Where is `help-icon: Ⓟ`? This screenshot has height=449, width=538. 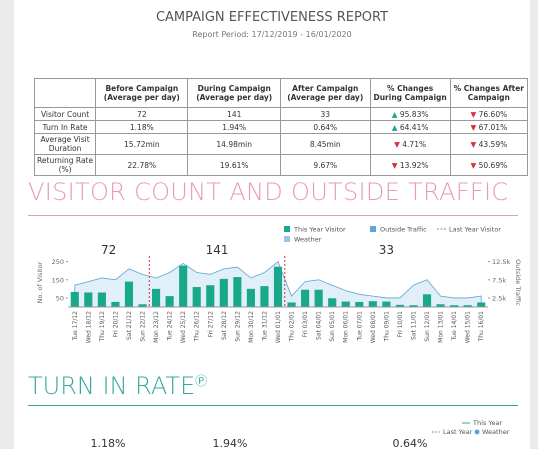 help-icon: Ⓟ is located at coordinates (201, 381).